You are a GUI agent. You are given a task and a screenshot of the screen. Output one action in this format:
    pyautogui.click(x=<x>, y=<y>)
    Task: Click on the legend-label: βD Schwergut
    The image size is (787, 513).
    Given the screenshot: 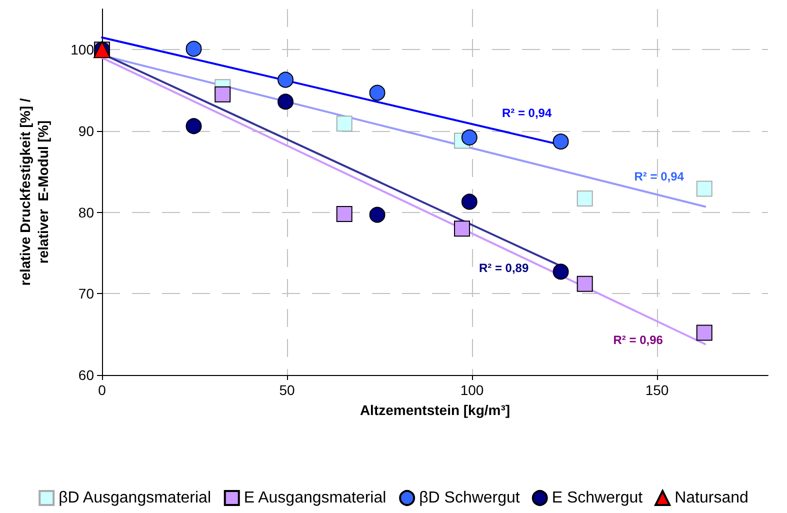 What is the action you would take?
    pyautogui.click(x=469, y=498)
    